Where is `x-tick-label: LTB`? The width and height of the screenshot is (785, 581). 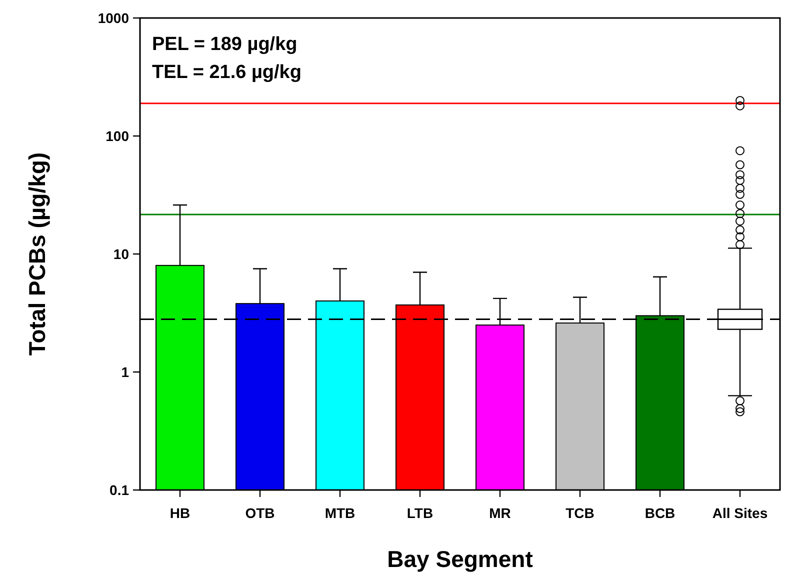 x-tick-label: LTB is located at coordinates (420, 513).